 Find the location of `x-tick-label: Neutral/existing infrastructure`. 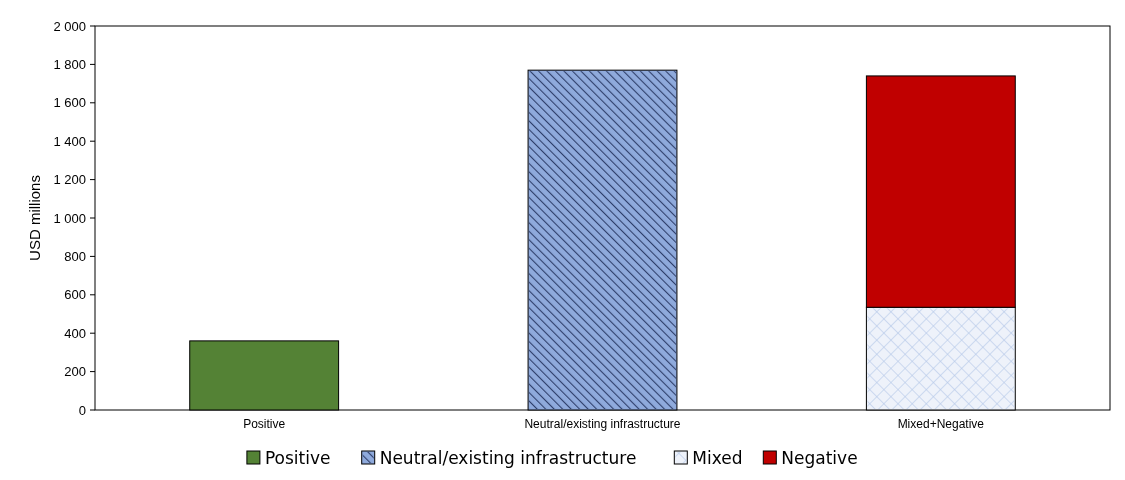

x-tick-label: Neutral/existing infrastructure is located at coordinates (602, 424).